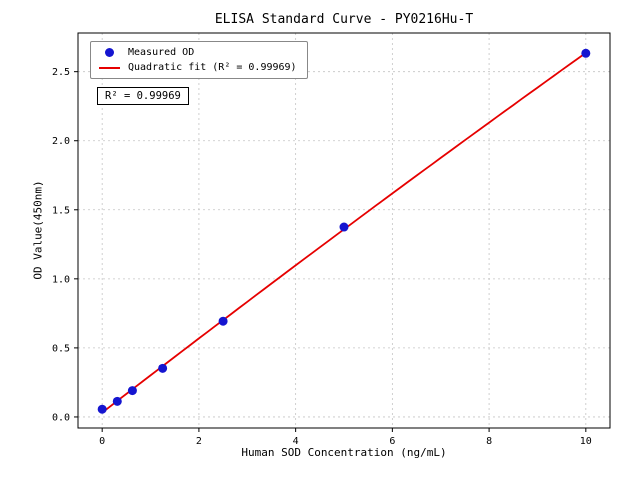  I want to click on svg-text: 0.0, so click(61, 417).